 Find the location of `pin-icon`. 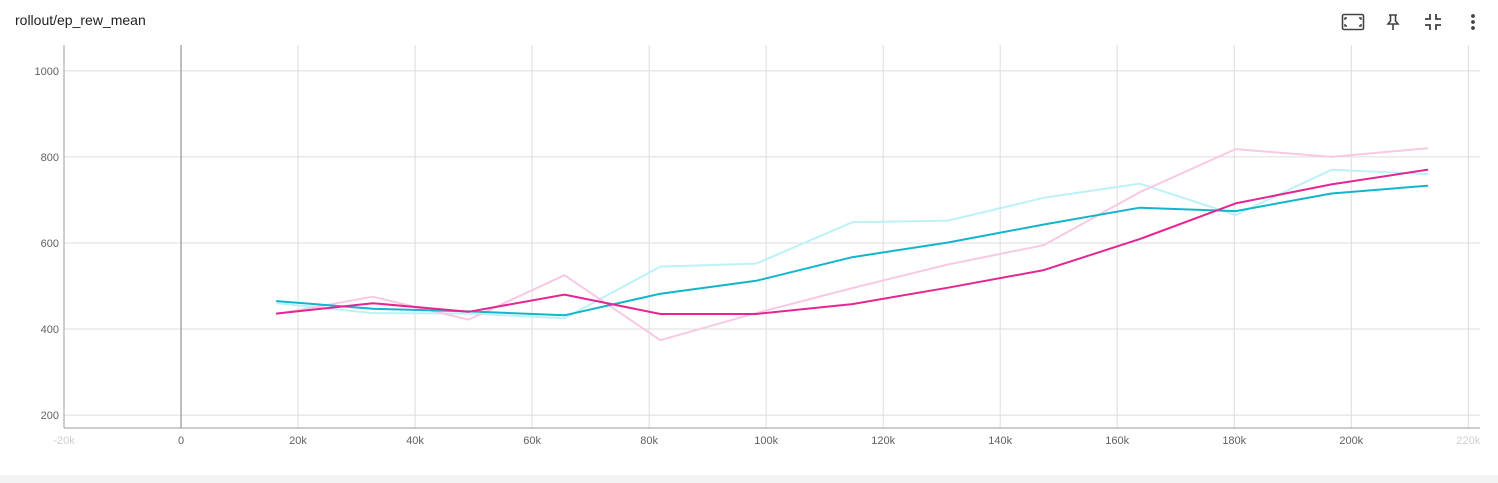

pin-icon is located at coordinates (1393, 22).